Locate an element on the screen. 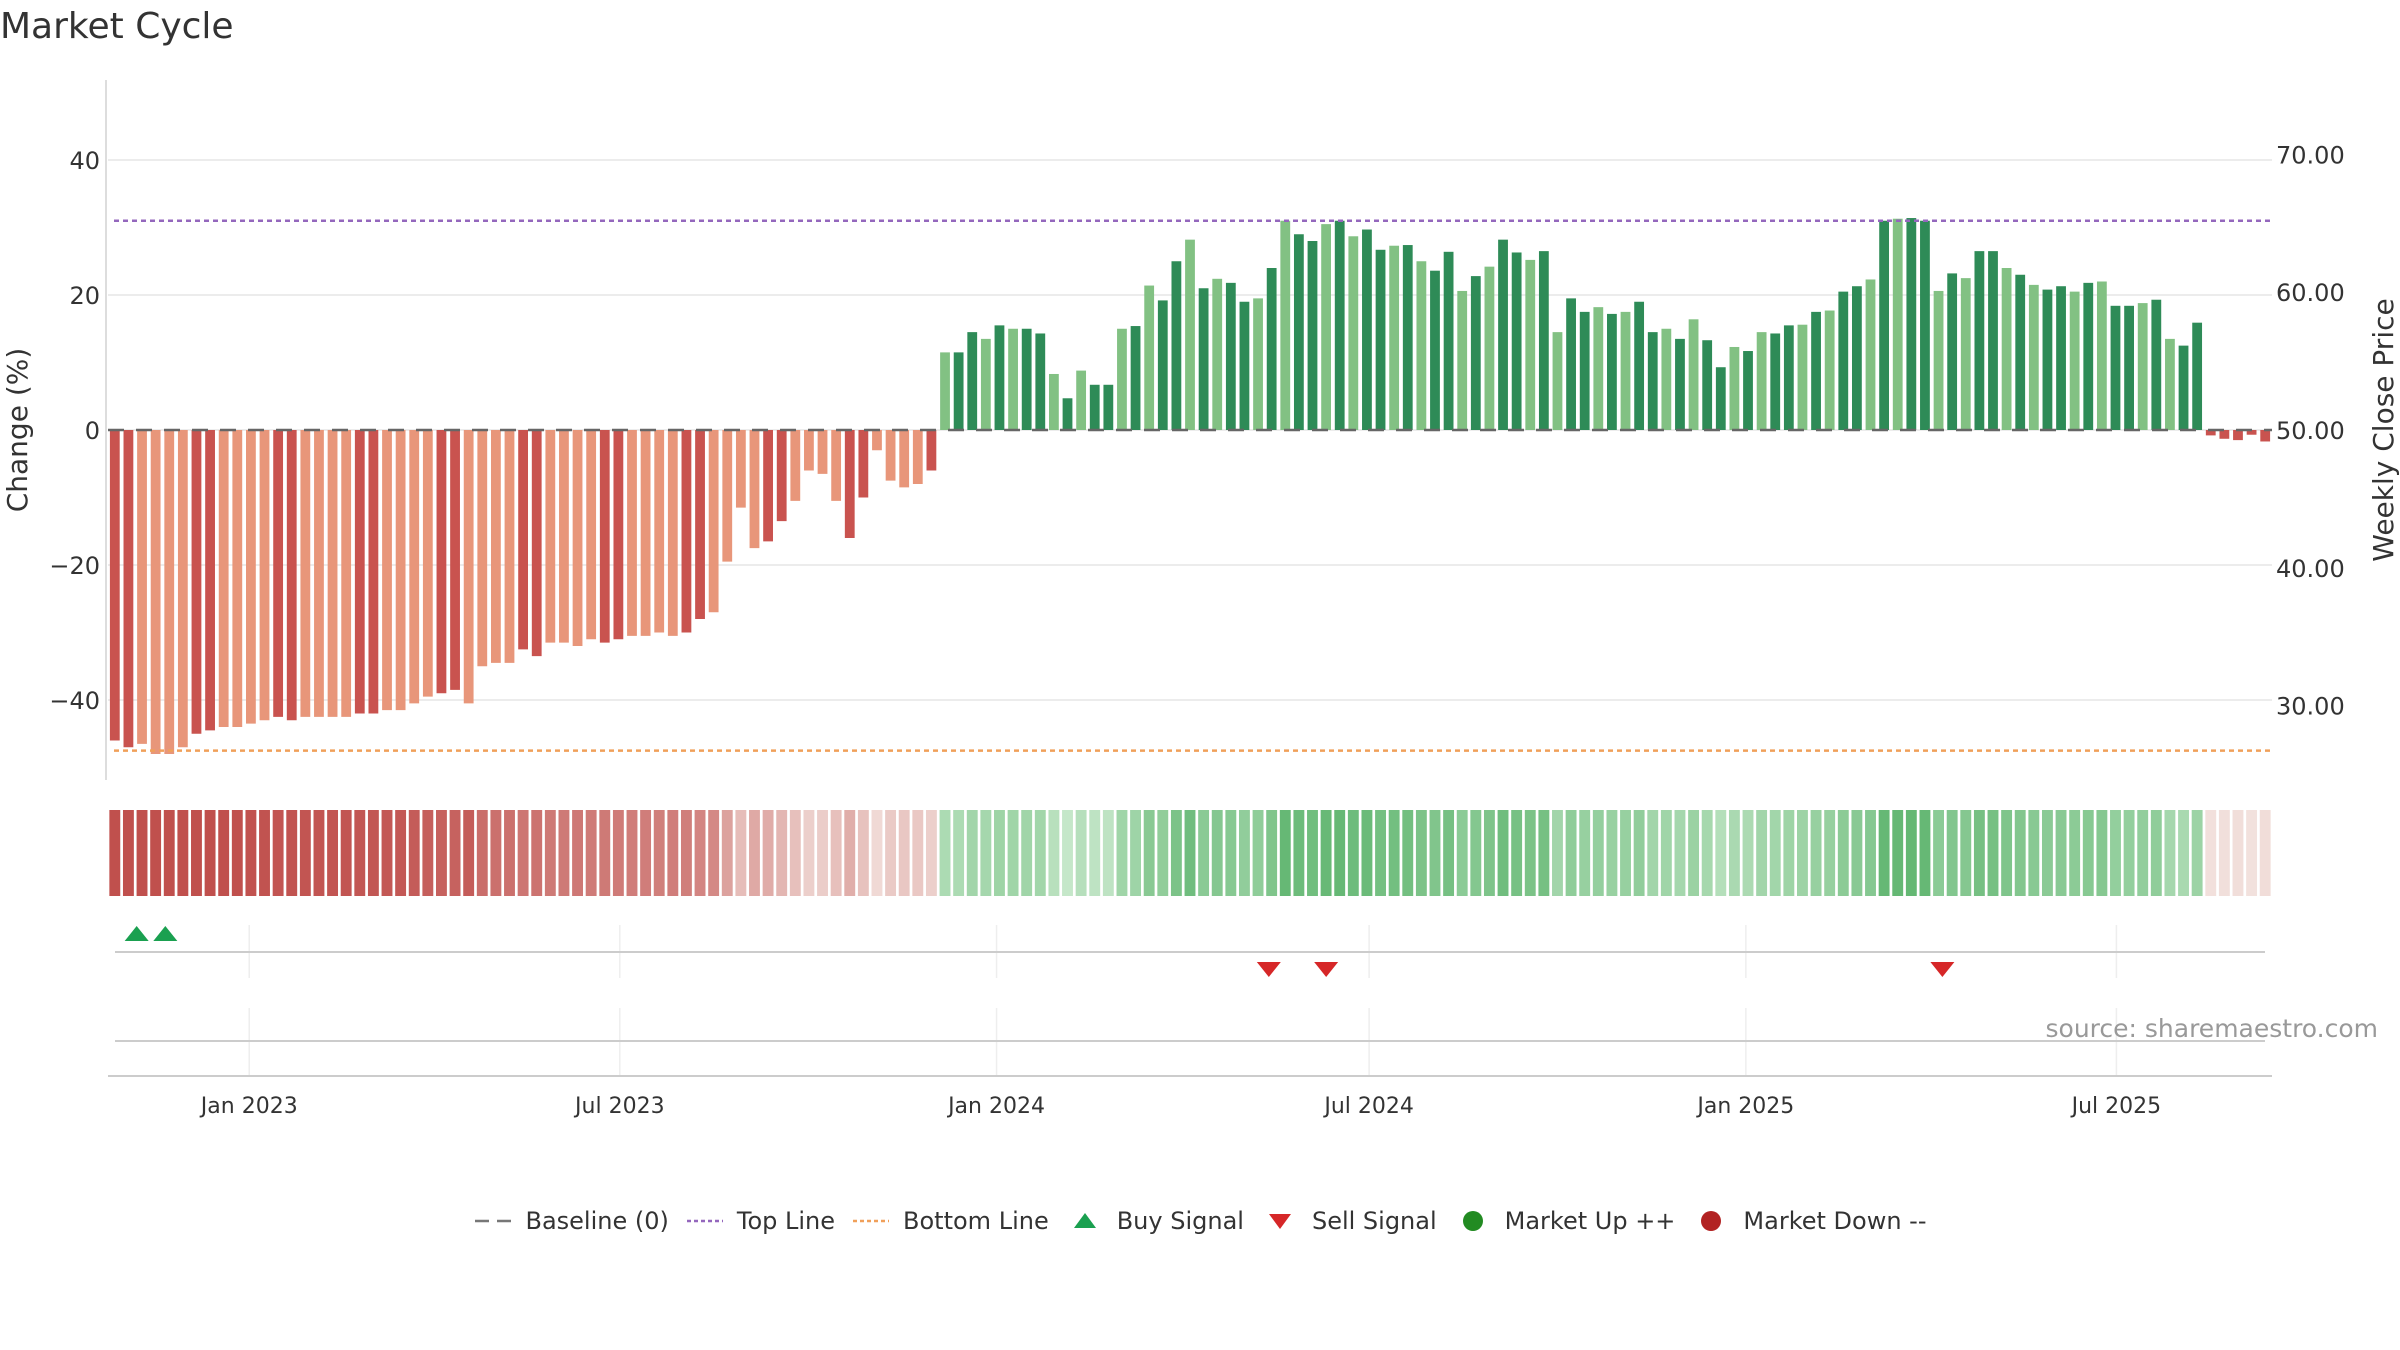 The width and height of the screenshot is (2400, 1350). legend-label: Baseline (0) is located at coordinates (597, 1220).